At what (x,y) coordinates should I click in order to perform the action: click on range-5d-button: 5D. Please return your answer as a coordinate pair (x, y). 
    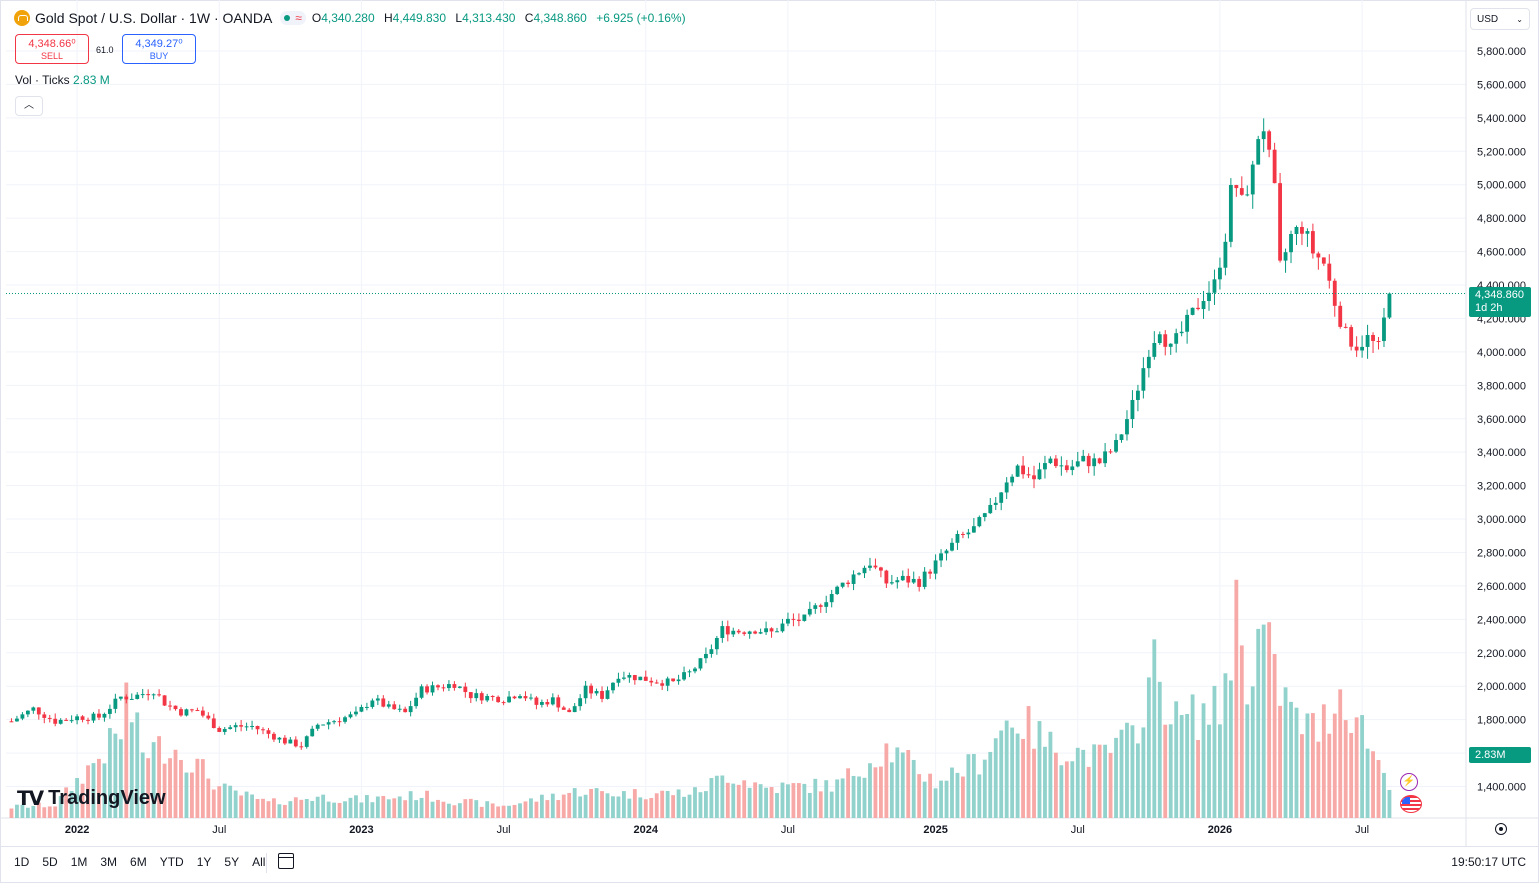
    Looking at the image, I should click on (50, 862).